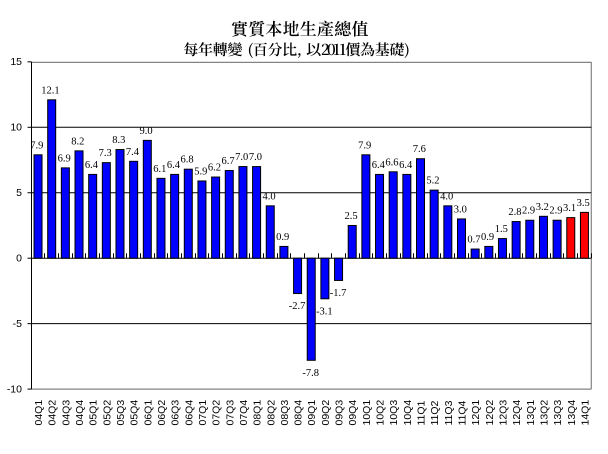 This screenshot has width=608, height=454. What do you see at coordinates (501, 229) in the screenshot?
I see `svg-text: 1.5` at bounding box center [501, 229].